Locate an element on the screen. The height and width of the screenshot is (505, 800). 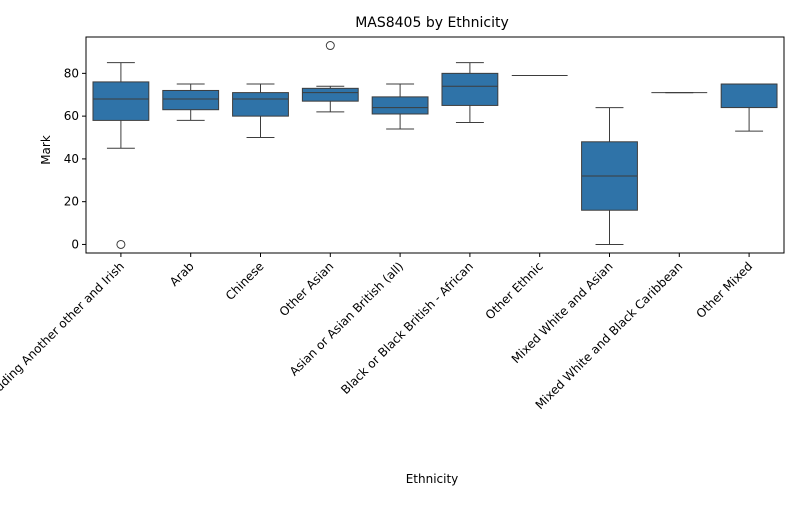
chart-title: MAS8405 by Ethnicity is located at coordinates (432, 23).